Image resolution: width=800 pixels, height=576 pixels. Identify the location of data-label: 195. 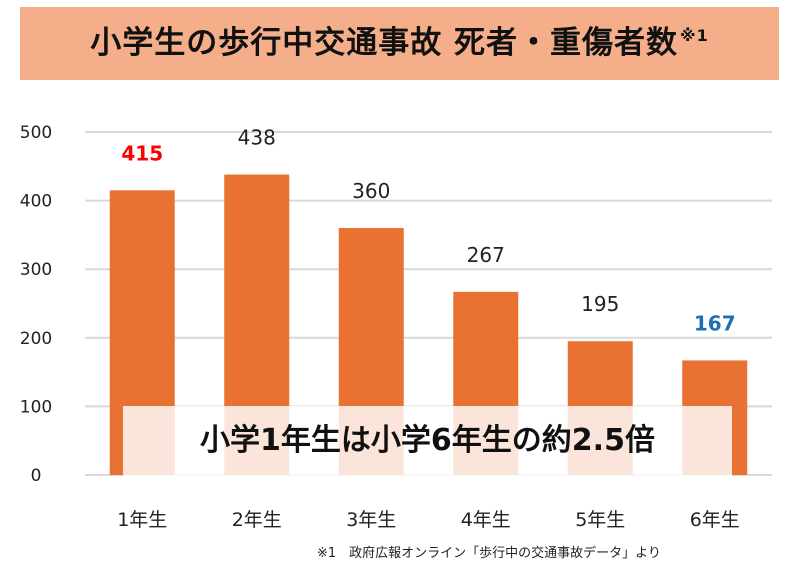
(600, 304).